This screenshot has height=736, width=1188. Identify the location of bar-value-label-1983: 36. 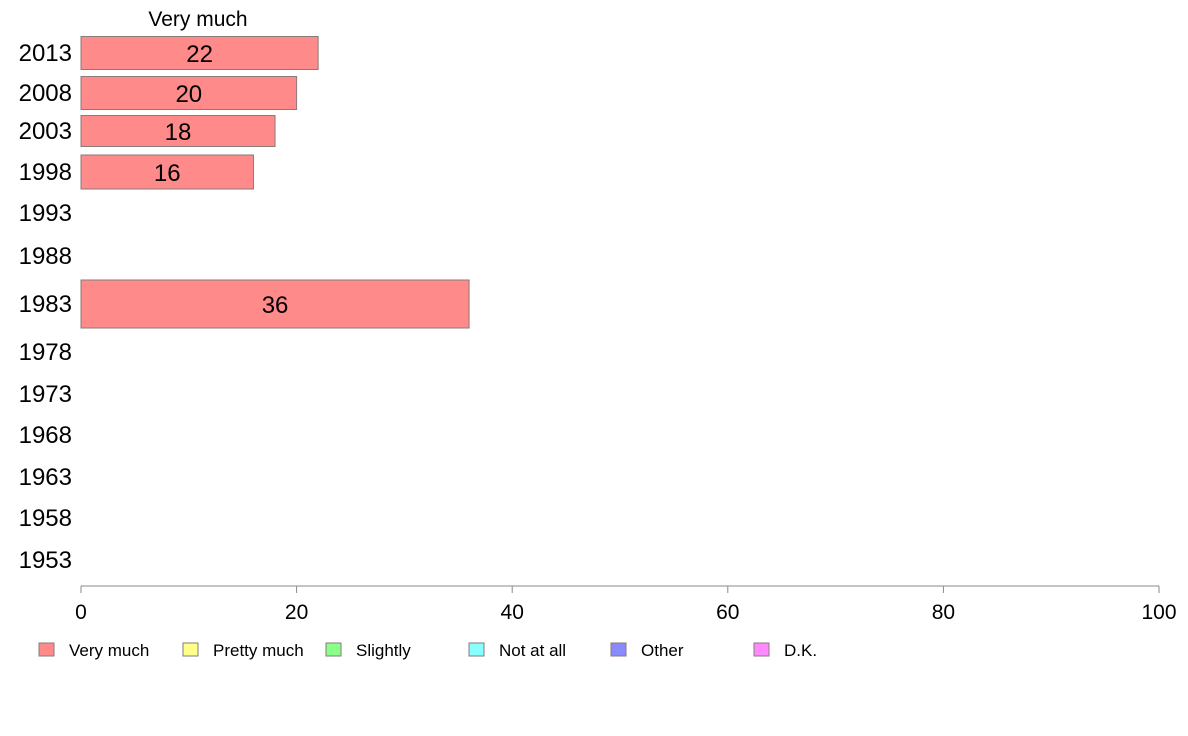
(275, 305).